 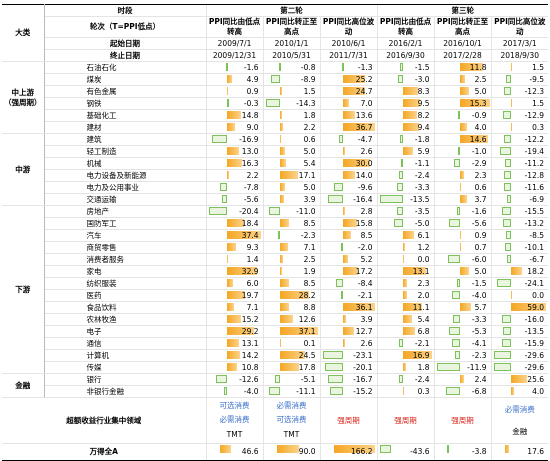 What do you see at coordinates (519, 211) in the screenshot?
I see `value-cell: -15.5` at bounding box center [519, 211].